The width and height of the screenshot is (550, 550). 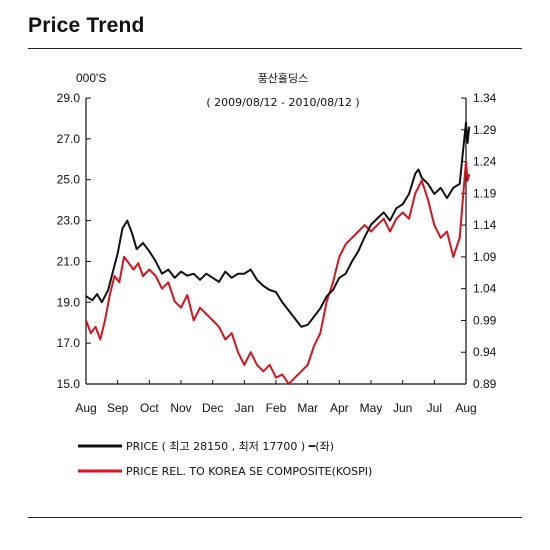 I want to click on legend-label-relative: PRICE REL. TO KOREA SE COMPOSITE(KOSPI), so click(x=249, y=471).